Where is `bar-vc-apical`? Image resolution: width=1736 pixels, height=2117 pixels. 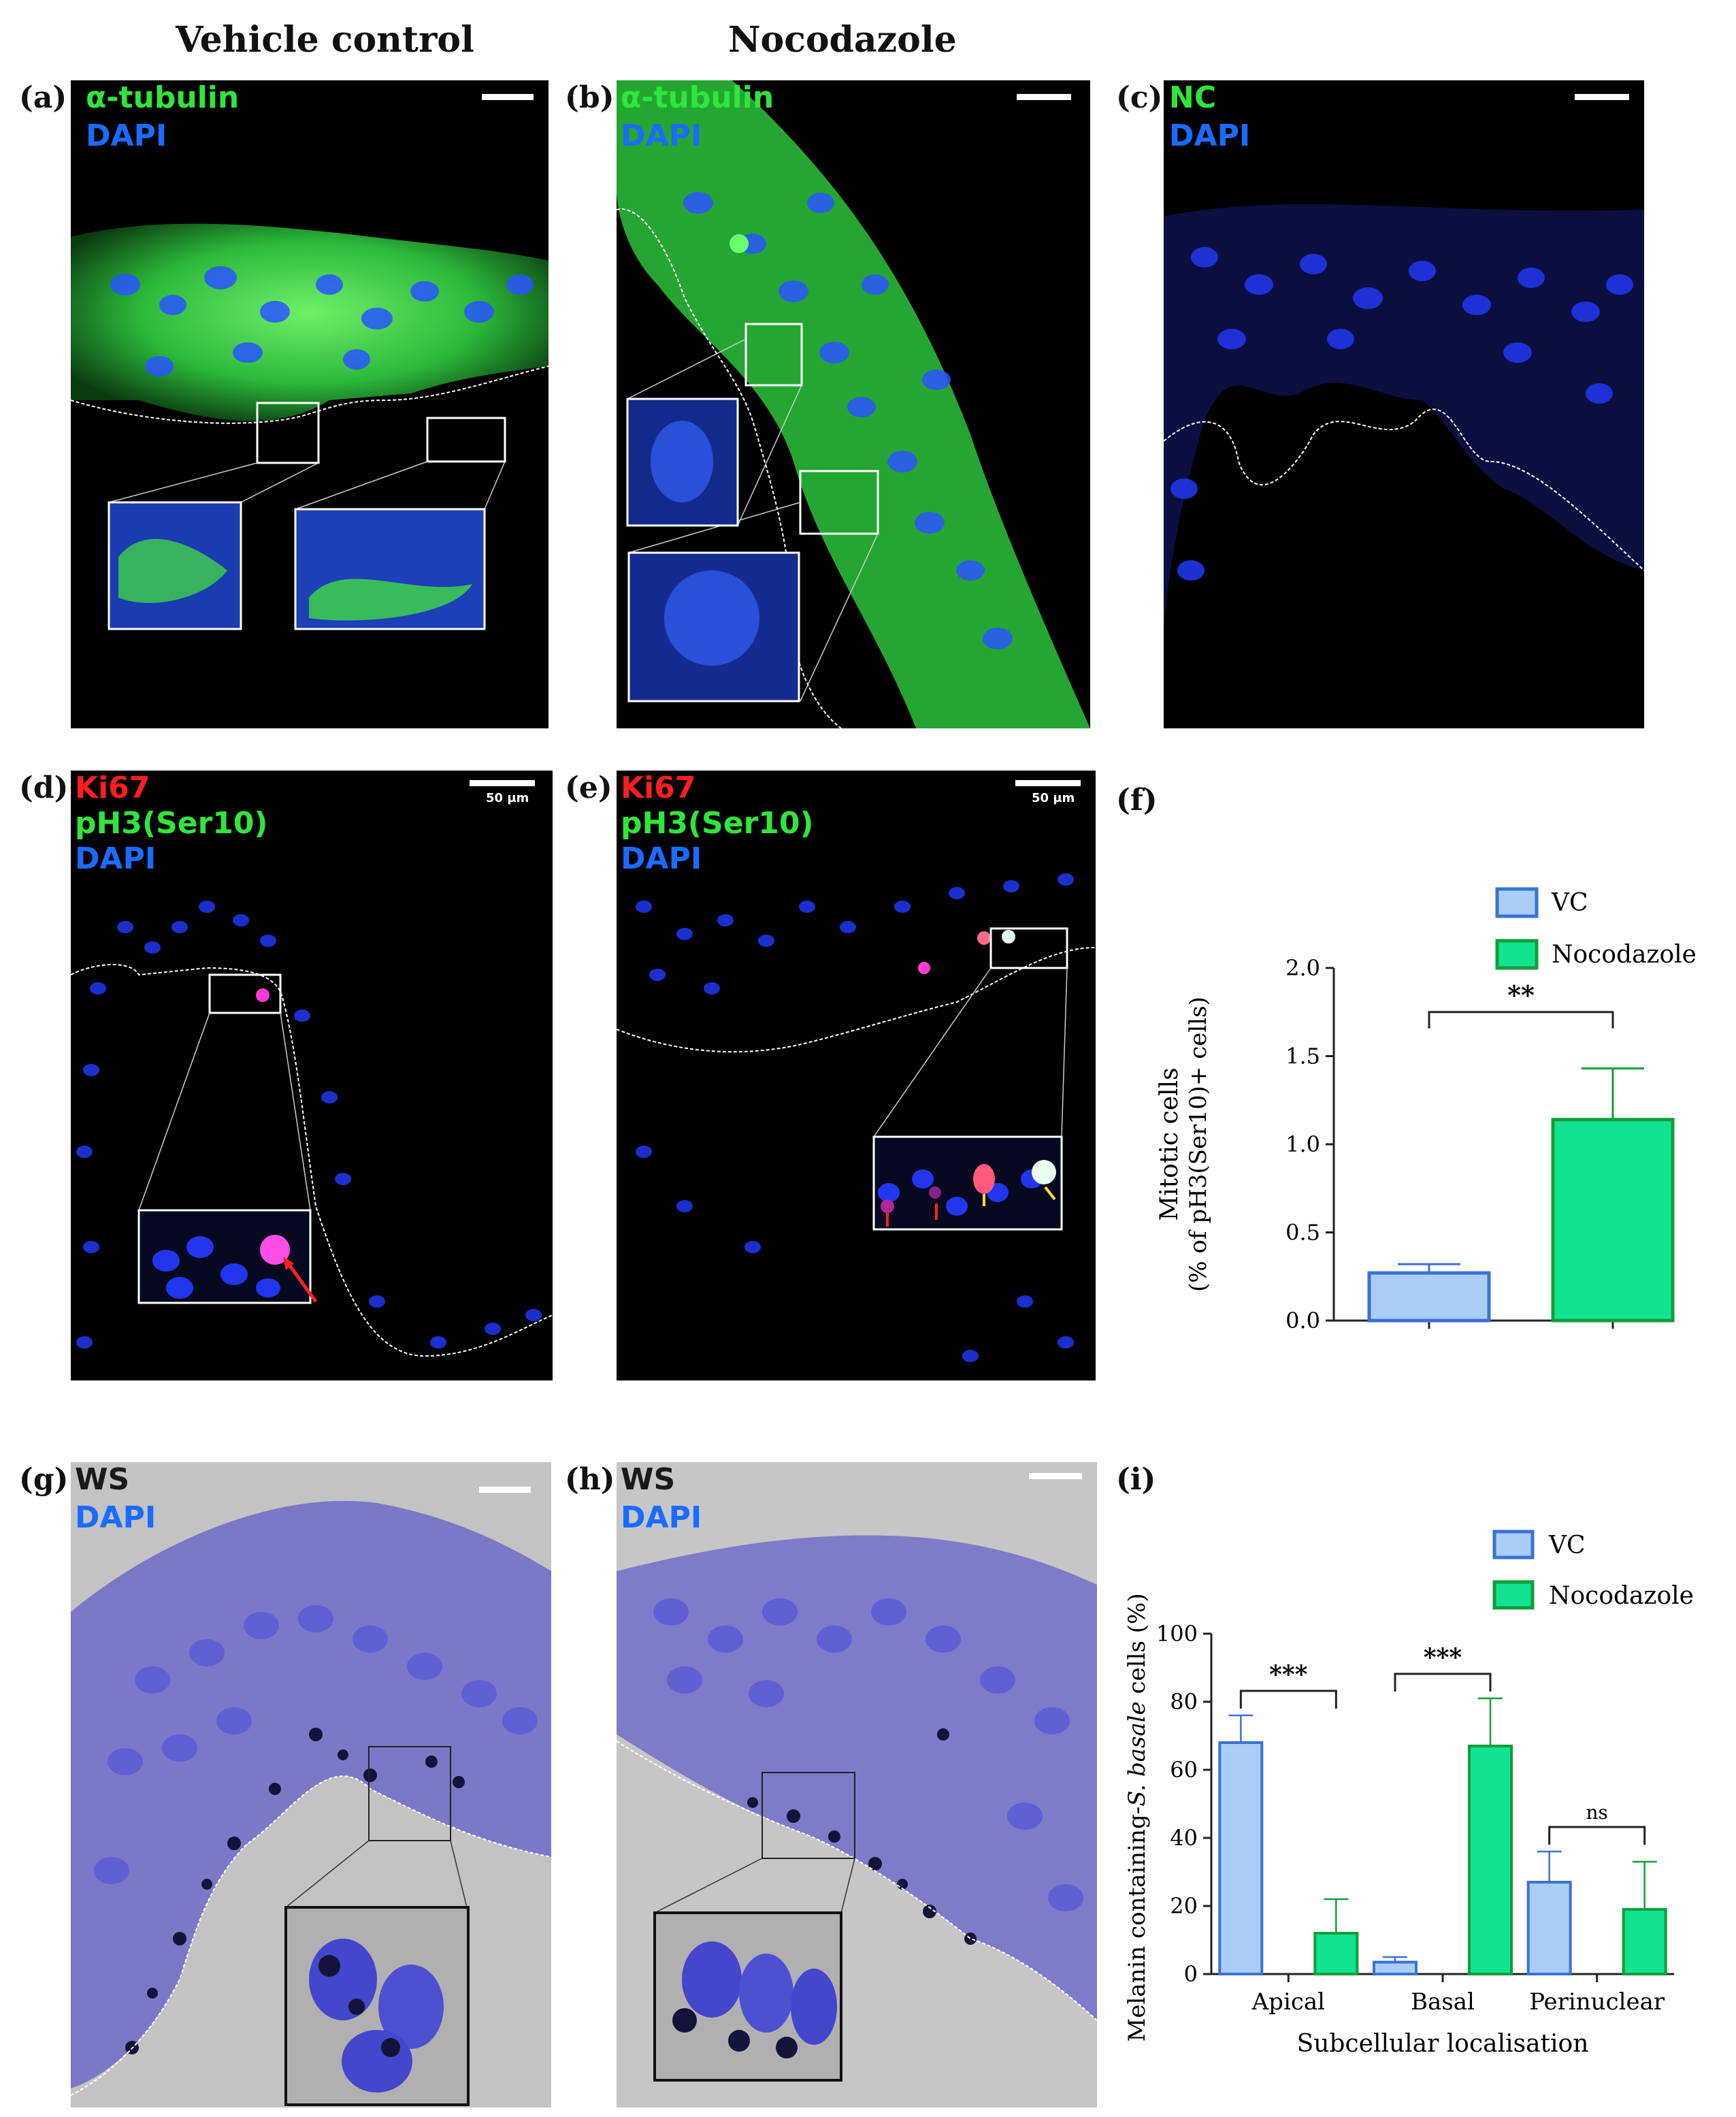 bar-vc-apical is located at coordinates (1241, 1858).